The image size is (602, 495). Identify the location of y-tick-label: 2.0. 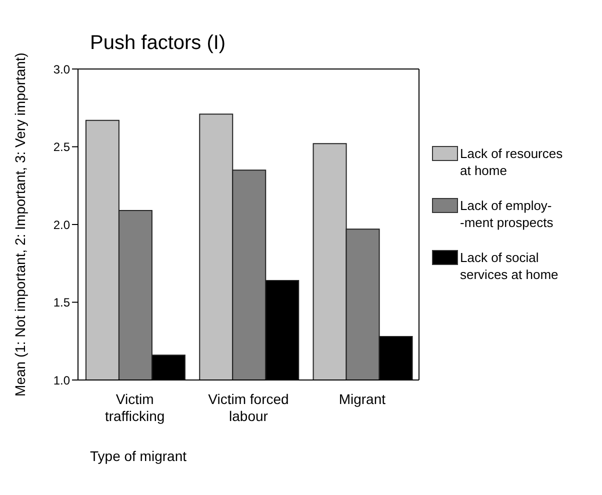
(61, 225).